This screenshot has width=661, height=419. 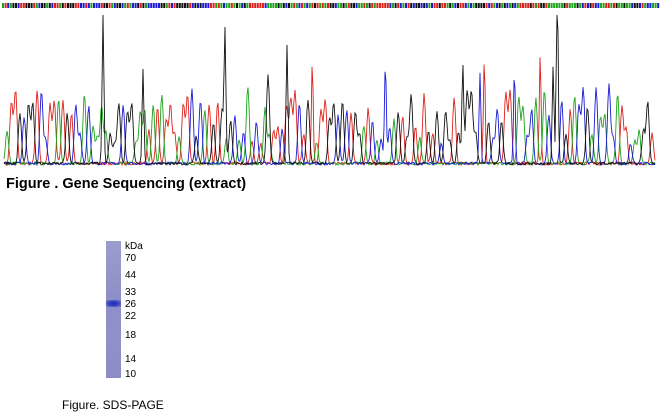 I want to click on marker-label: 33, so click(x=131, y=292).